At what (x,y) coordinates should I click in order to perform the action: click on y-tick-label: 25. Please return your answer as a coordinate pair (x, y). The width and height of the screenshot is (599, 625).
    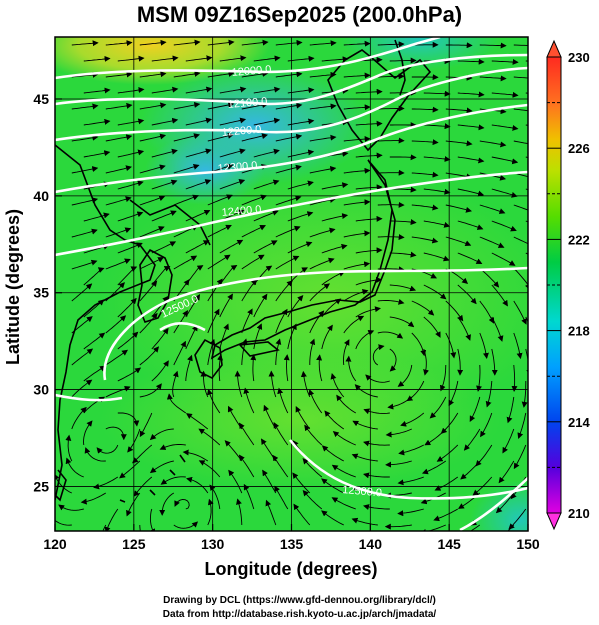
    Looking at the image, I should click on (41, 486).